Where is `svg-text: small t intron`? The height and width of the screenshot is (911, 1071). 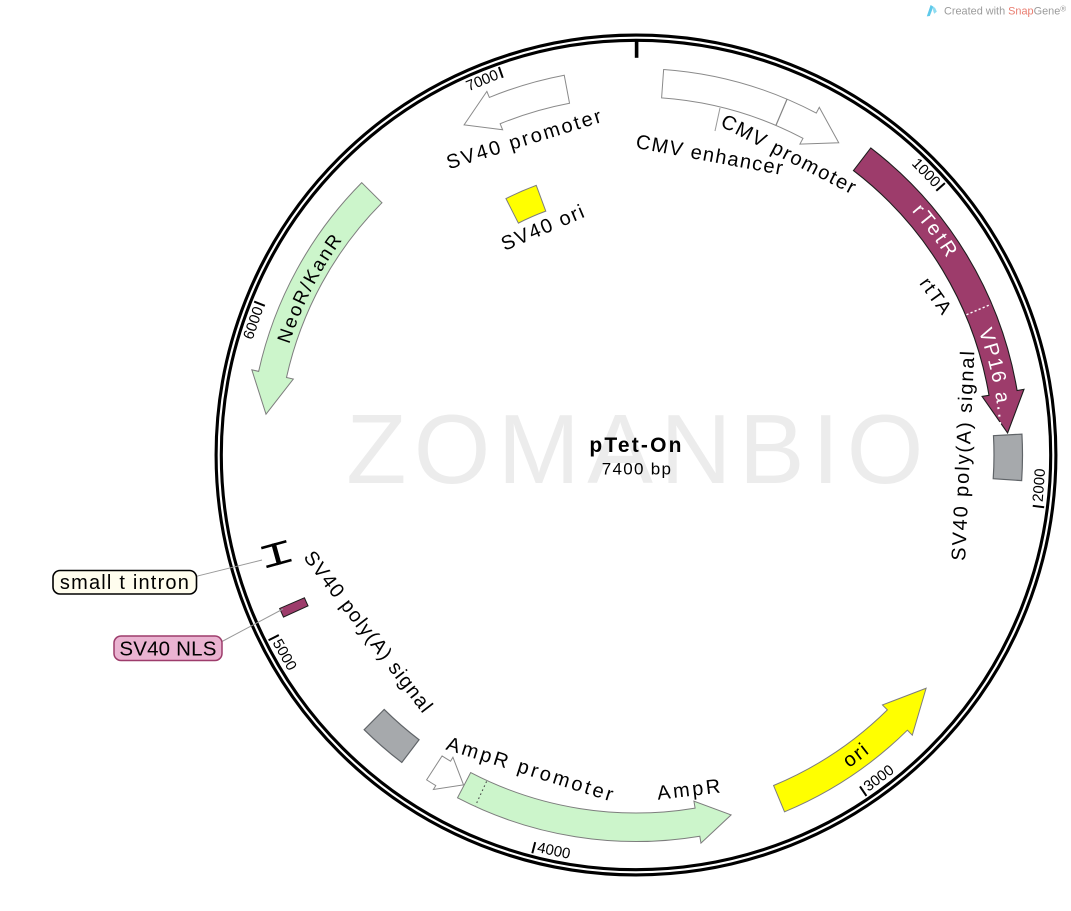 svg-text: small t intron is located at coordinates (125, 583).